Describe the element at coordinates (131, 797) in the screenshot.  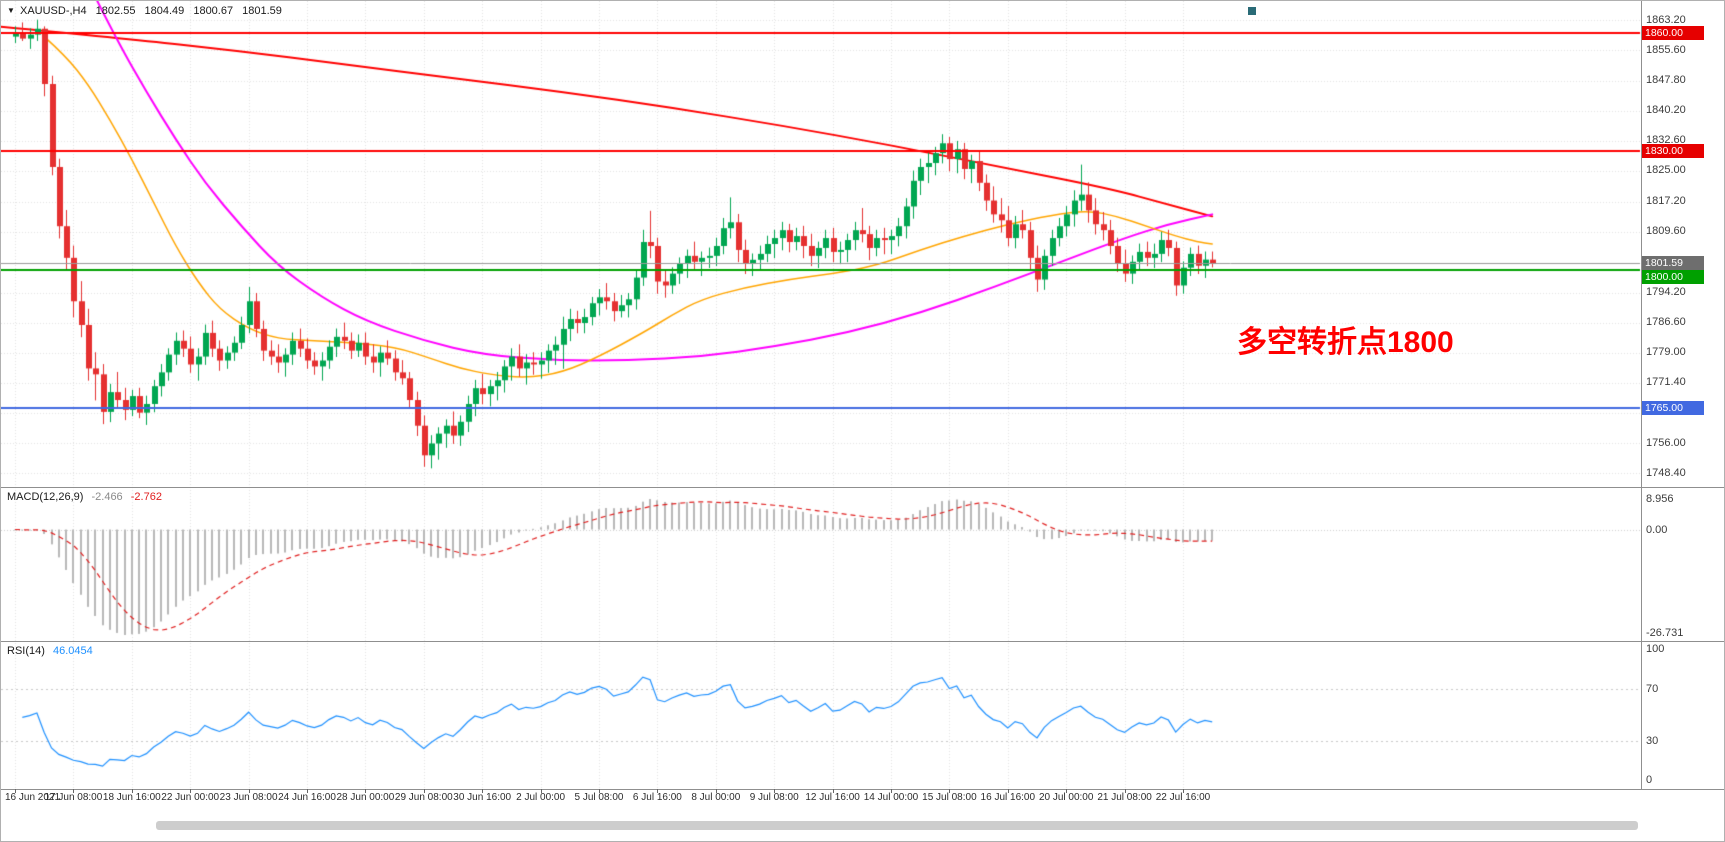
I see `time-axis-label: 18 Jun 16:00` at that location.